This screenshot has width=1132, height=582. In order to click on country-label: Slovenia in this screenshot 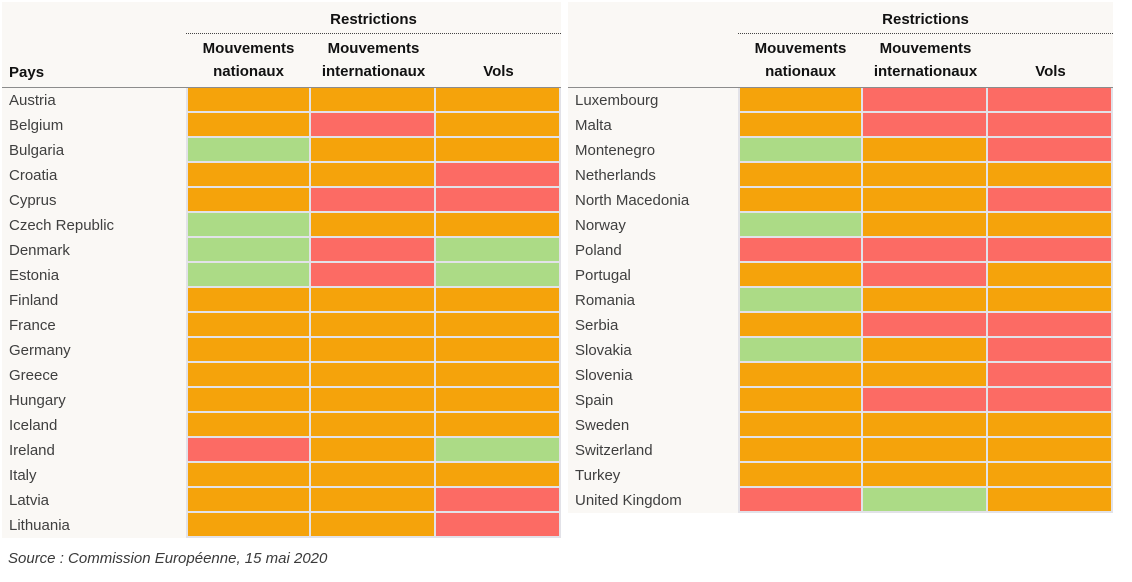, I will do `click(604, 375)`.